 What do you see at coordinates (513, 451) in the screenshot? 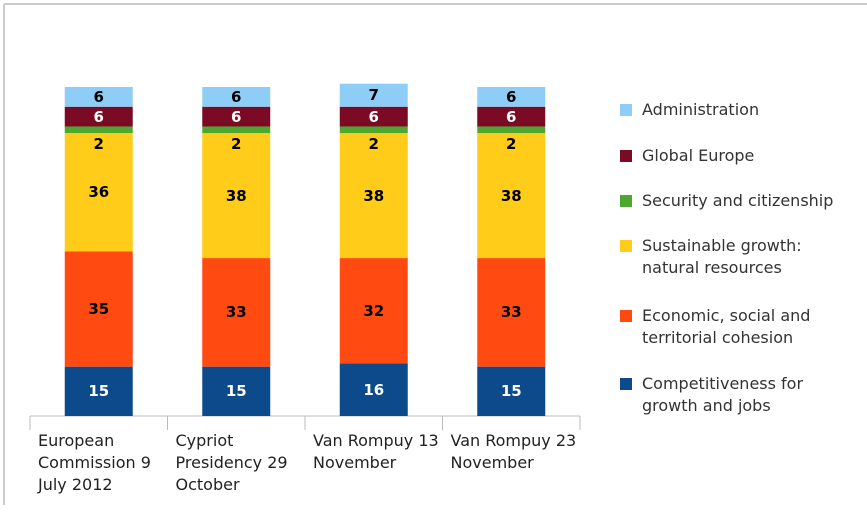
I see `x-tick-label: Van Rompuy 23 November` at bounding box center [513, 451].